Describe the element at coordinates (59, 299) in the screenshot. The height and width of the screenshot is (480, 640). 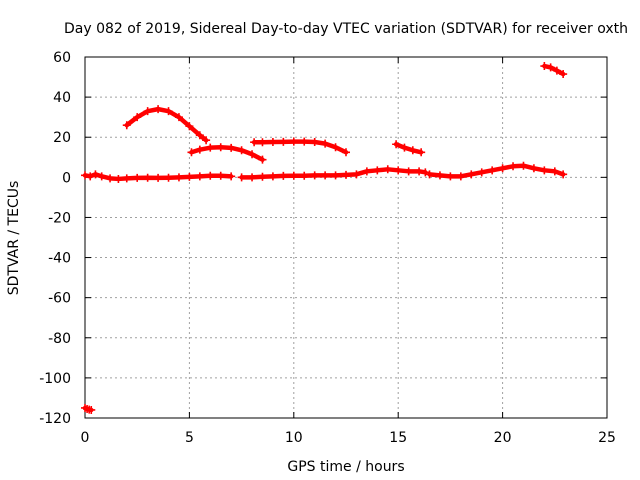
I see `y-tick-label: -60` at that location.